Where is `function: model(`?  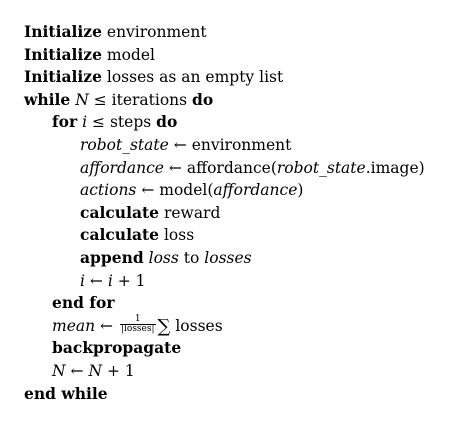 function: model( is located at coordinates (186, 190).